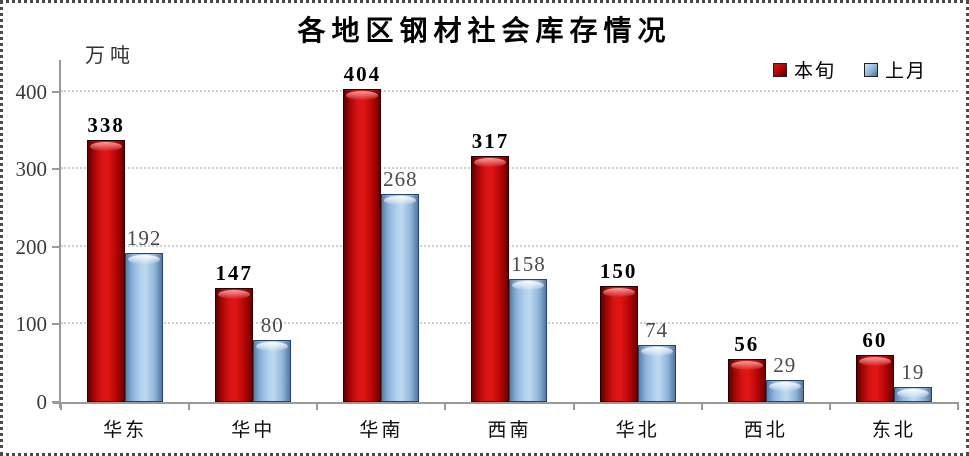  I want to click on chart-title: 各地区钢材社会库存情况, so click(484, 31).